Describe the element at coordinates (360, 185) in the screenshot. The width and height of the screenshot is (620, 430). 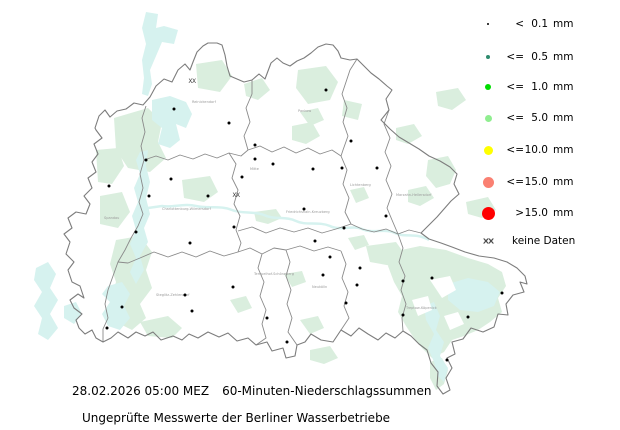
I see `district-label: Lichtenberg` at that location.